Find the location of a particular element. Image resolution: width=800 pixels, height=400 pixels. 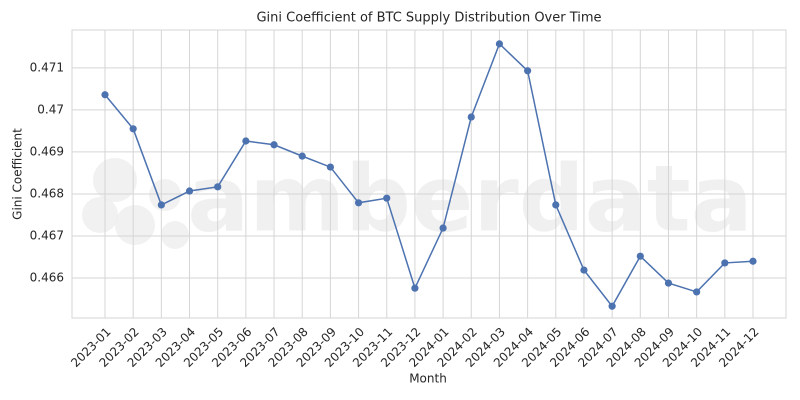

y-axis-label: Gini Coefficient is located at coordinates (18, 174).